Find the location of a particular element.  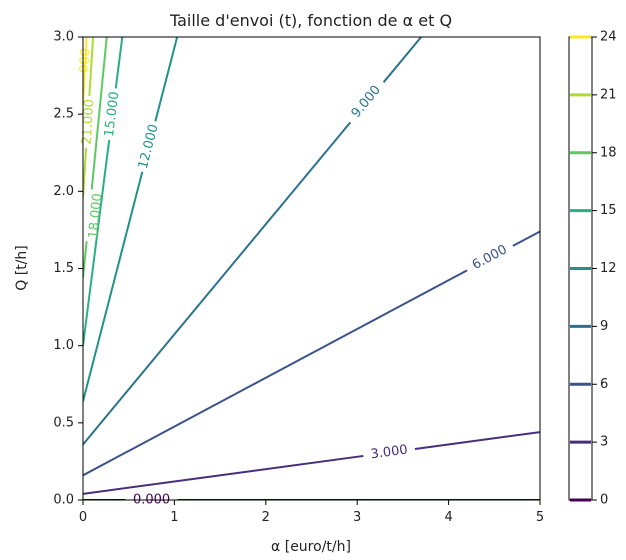

colorbar-tick-label: 18 is located at coordinates (608, 152).